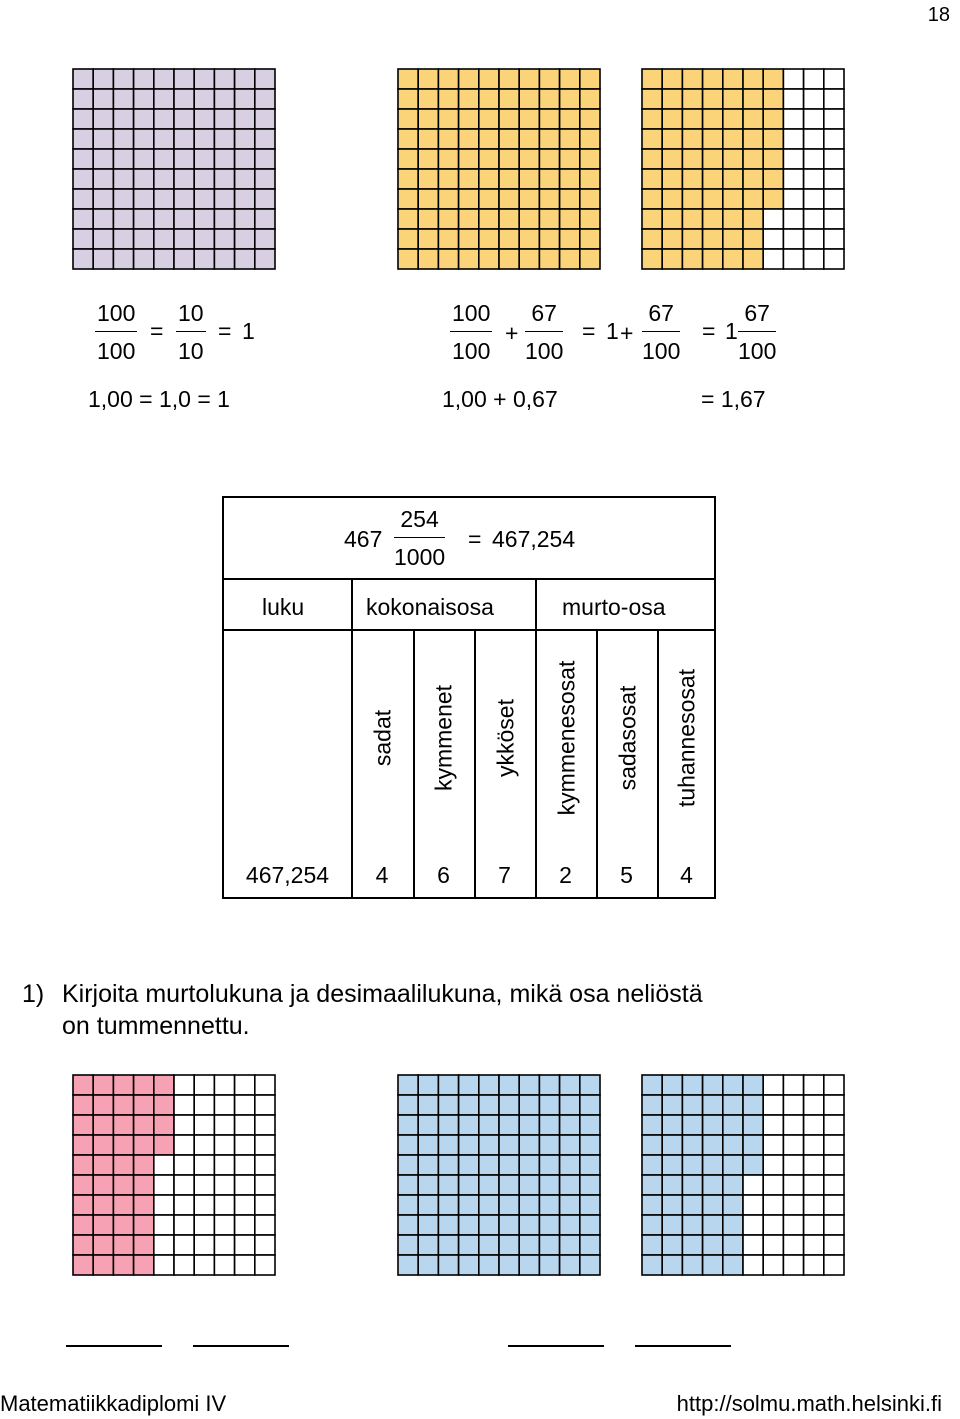  I want to click on digit-tenths: 2, so click(565, 875).